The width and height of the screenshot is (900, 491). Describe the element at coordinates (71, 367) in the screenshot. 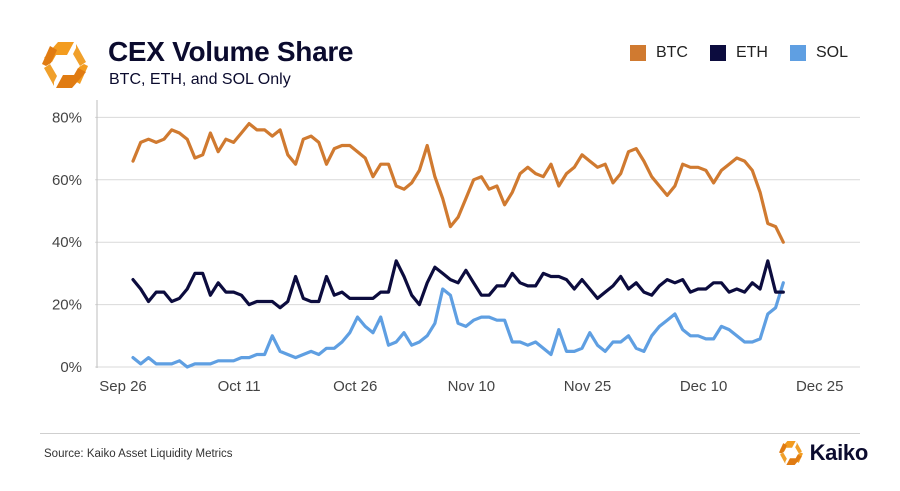

I see `y-tick-label: 0%` at that location.